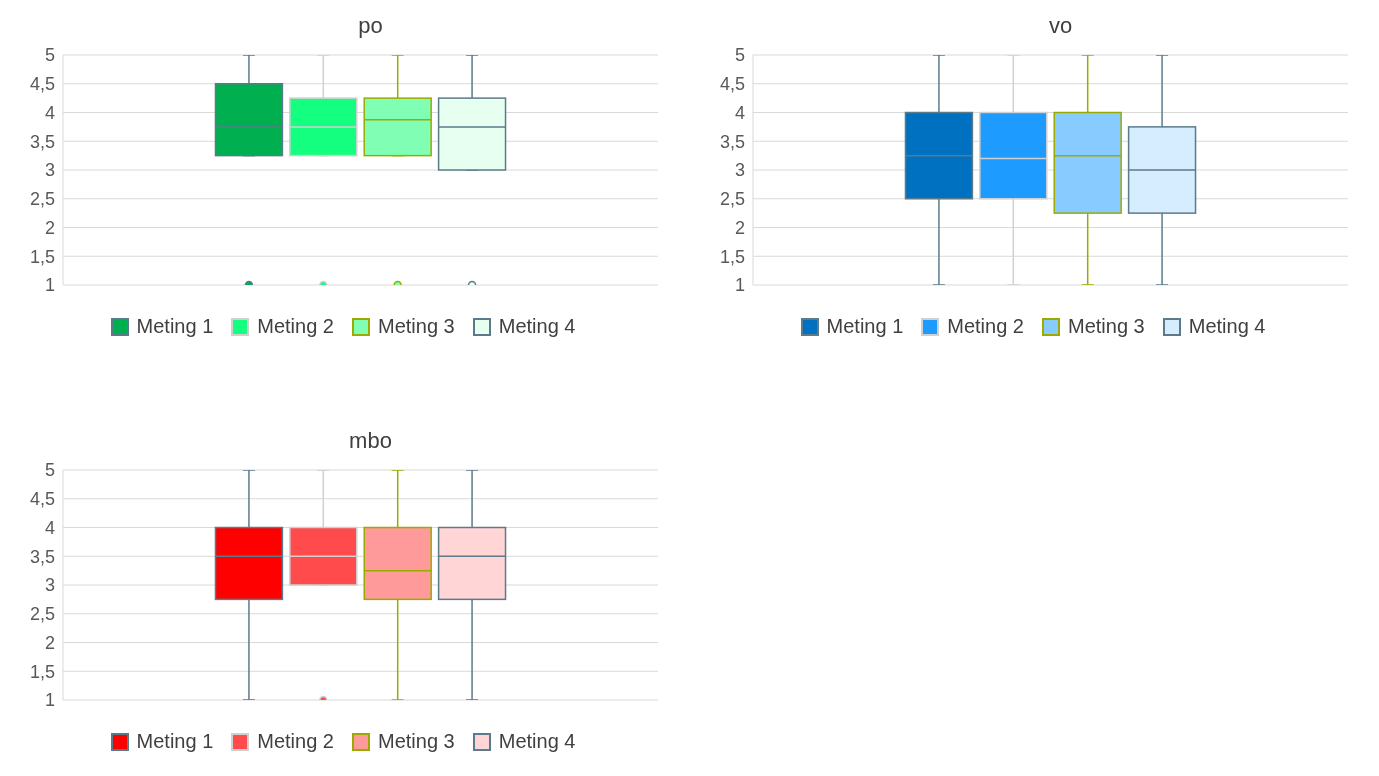  What do you see at coordinates (370, 26) in the screenshot?
I see `chart-title: po` at bounding box center [370, 26].